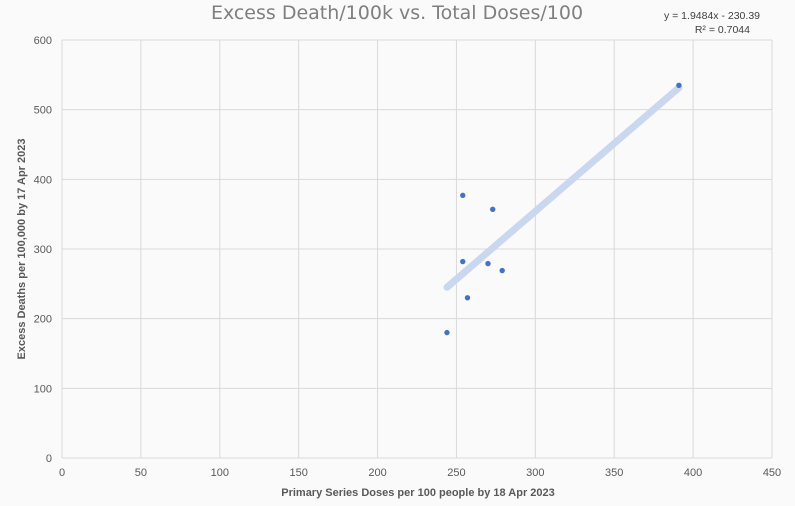 The width and height of the screenshot is (795, 506). What do you see at coordinates (614, 473) in the screenshot?
I see `x-tick-label: 350` at bounding box center [614, 473].